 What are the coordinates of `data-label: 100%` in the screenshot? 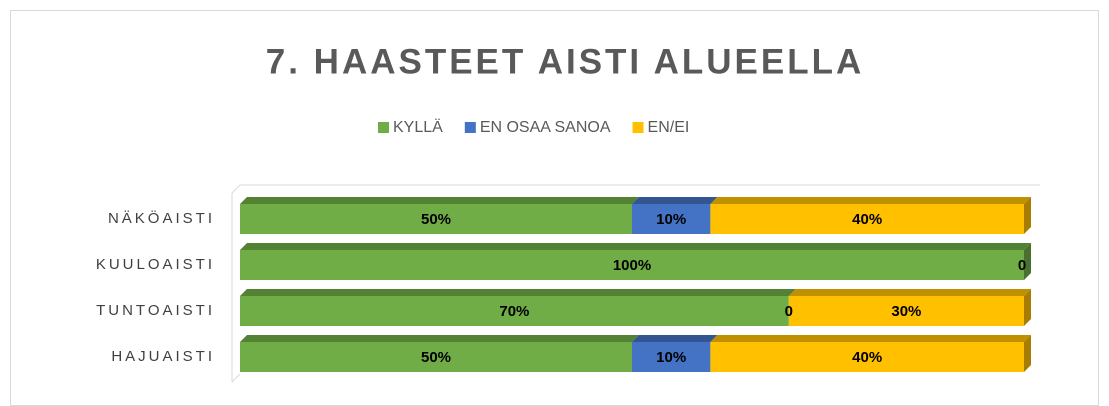 It's located at (632, 265).